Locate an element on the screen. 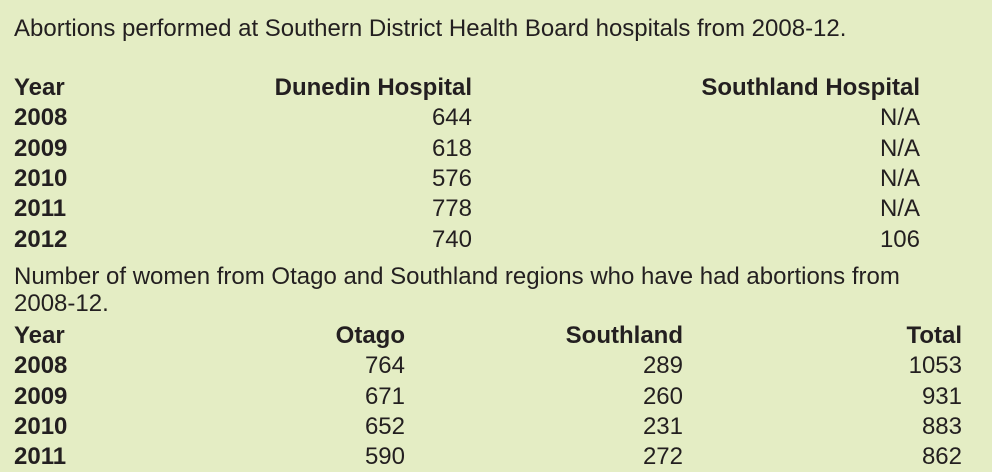  cell: 764 is located at coordinates (384, 366).